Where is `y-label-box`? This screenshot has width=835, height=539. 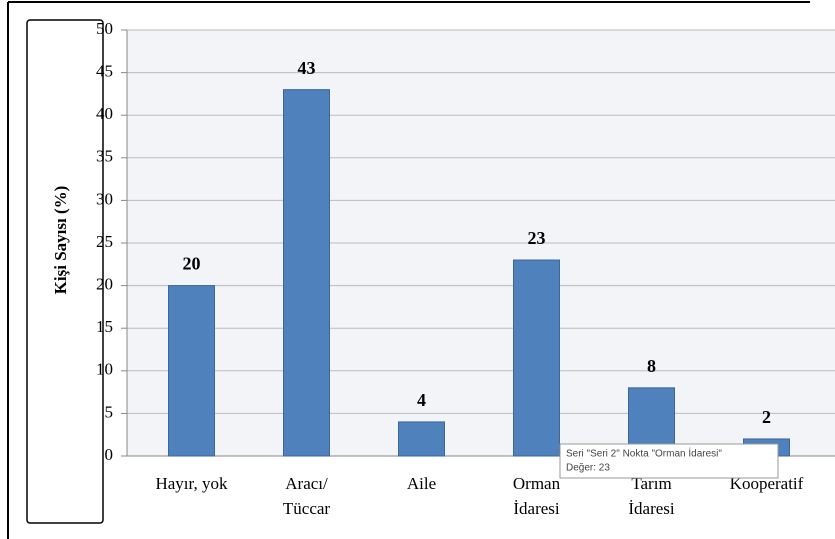 y-label-box is located at coordinates (65, 271).